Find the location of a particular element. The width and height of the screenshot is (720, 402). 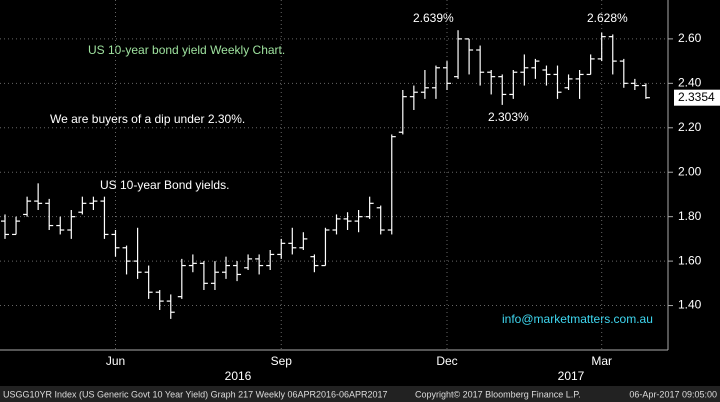

footer-bar is located at coordinates (360, 394).